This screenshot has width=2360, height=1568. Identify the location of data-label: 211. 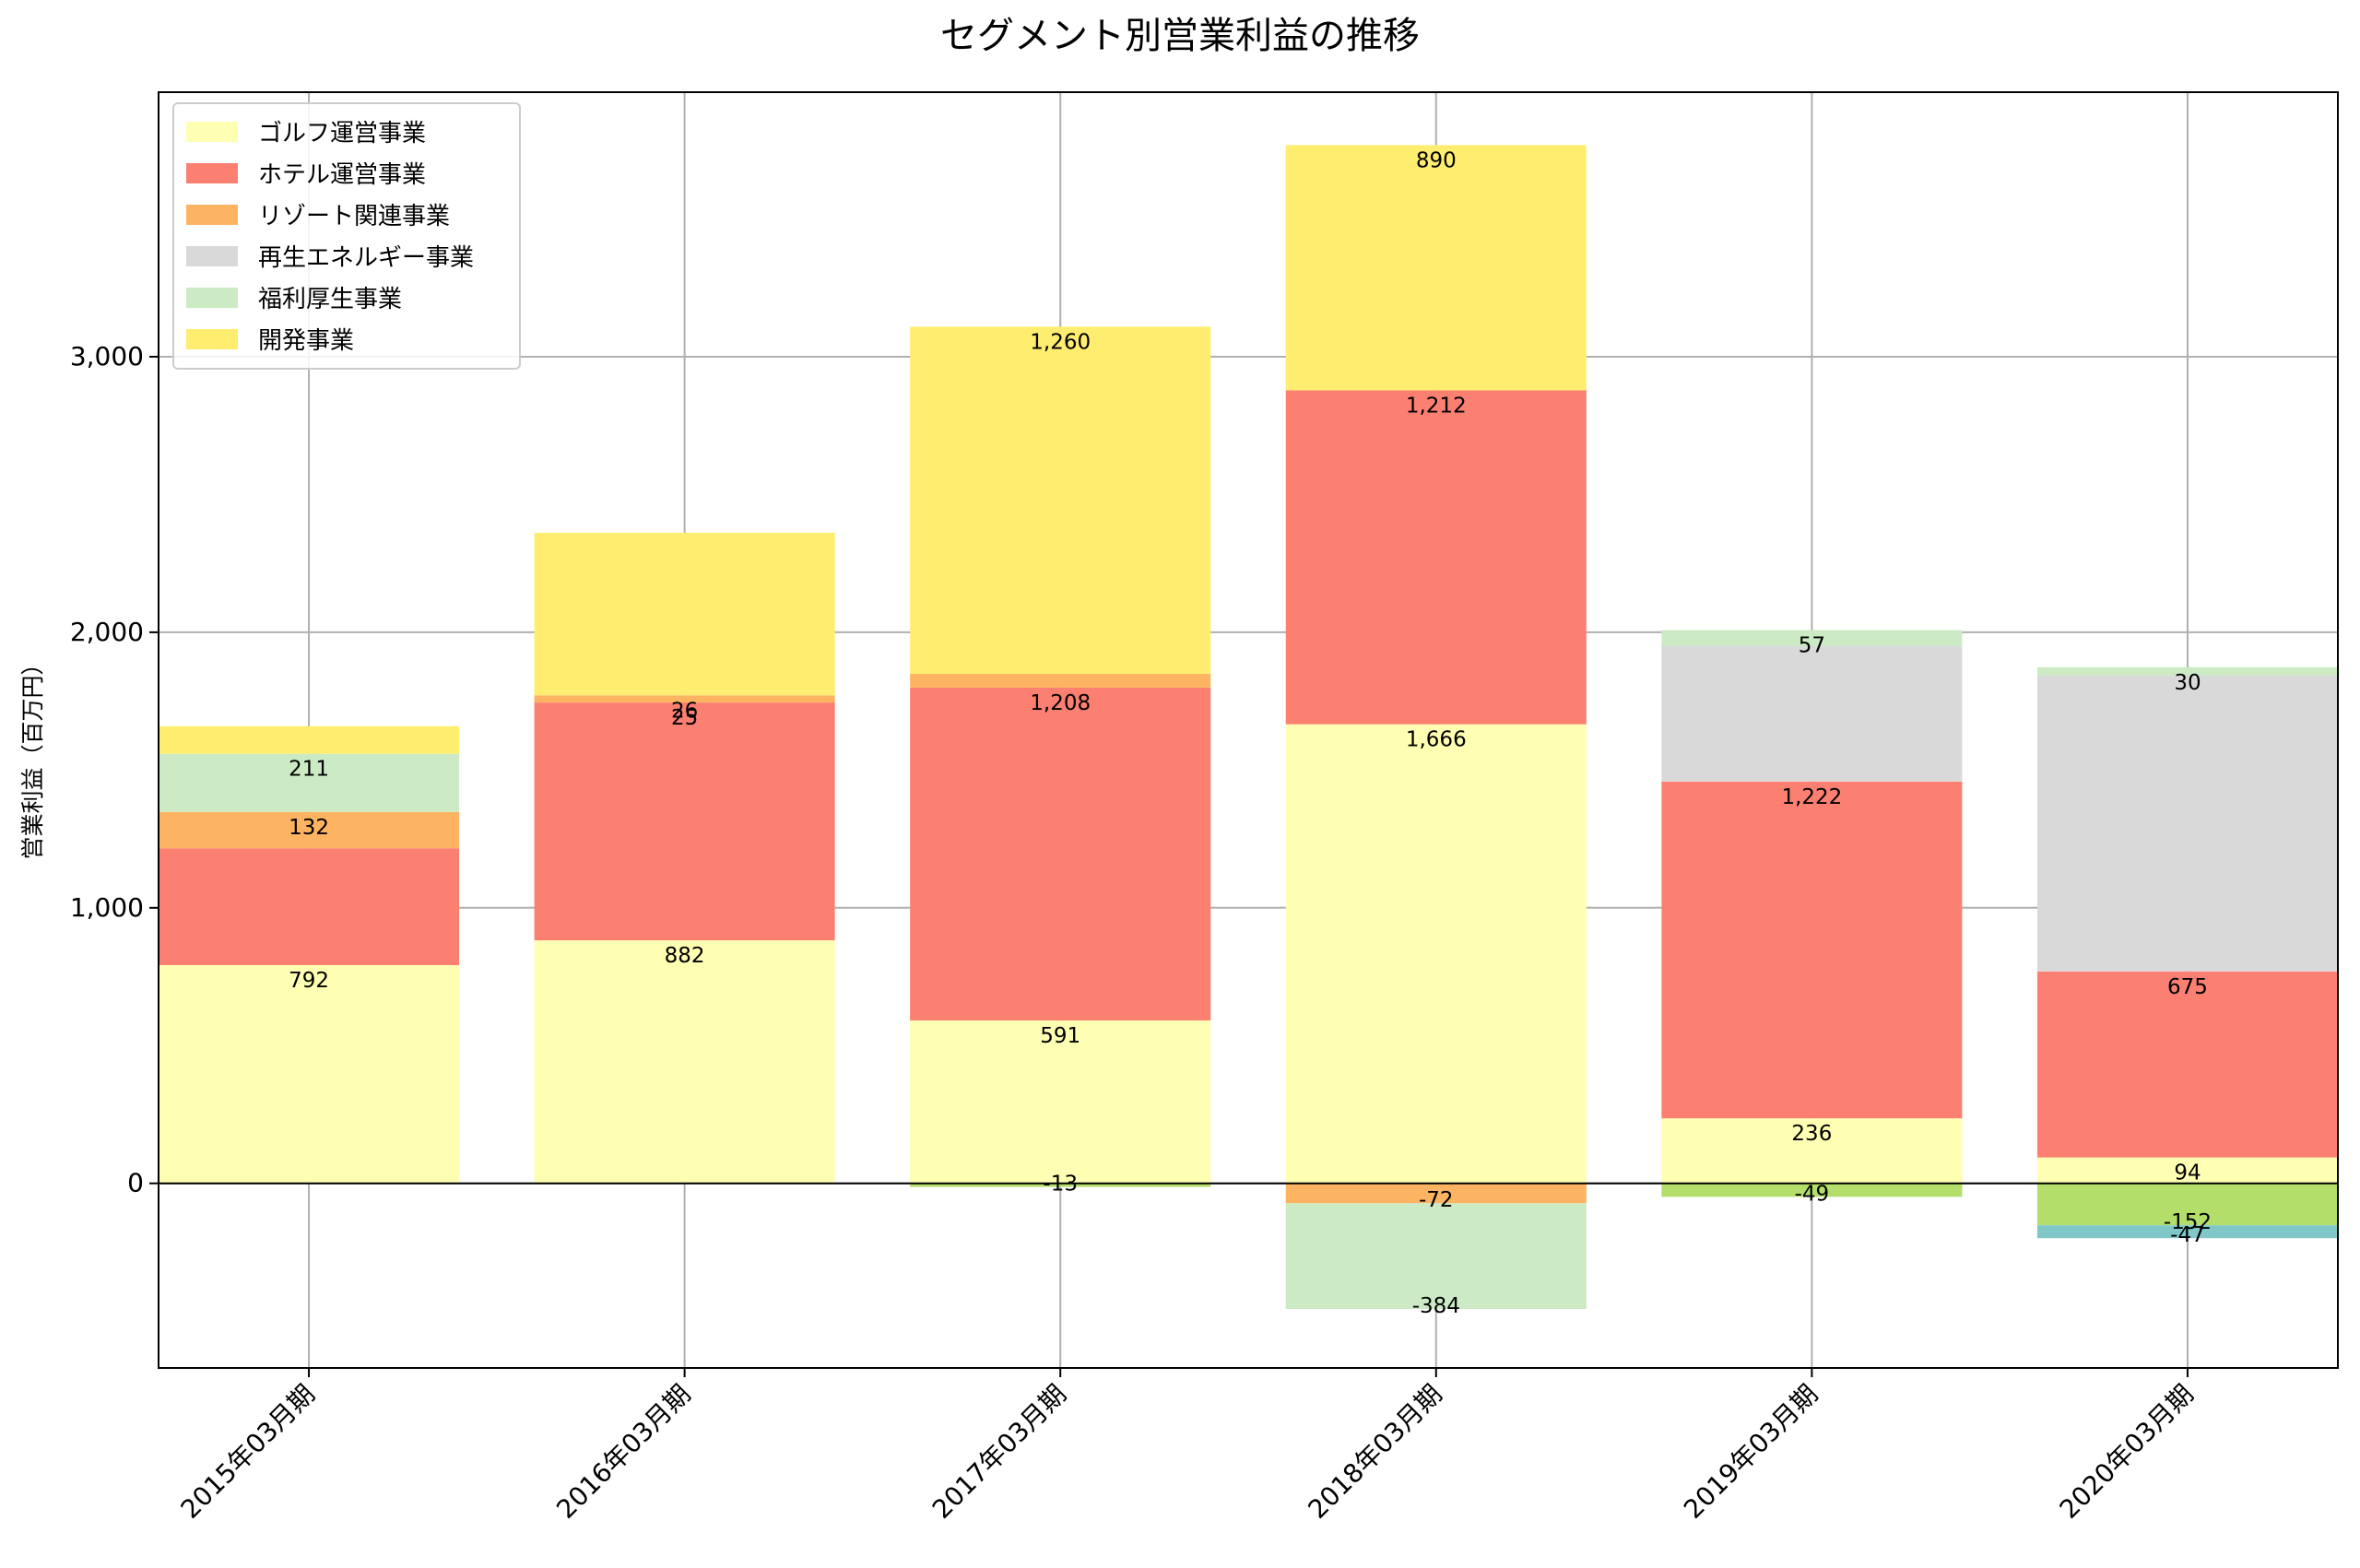
(309, 770).